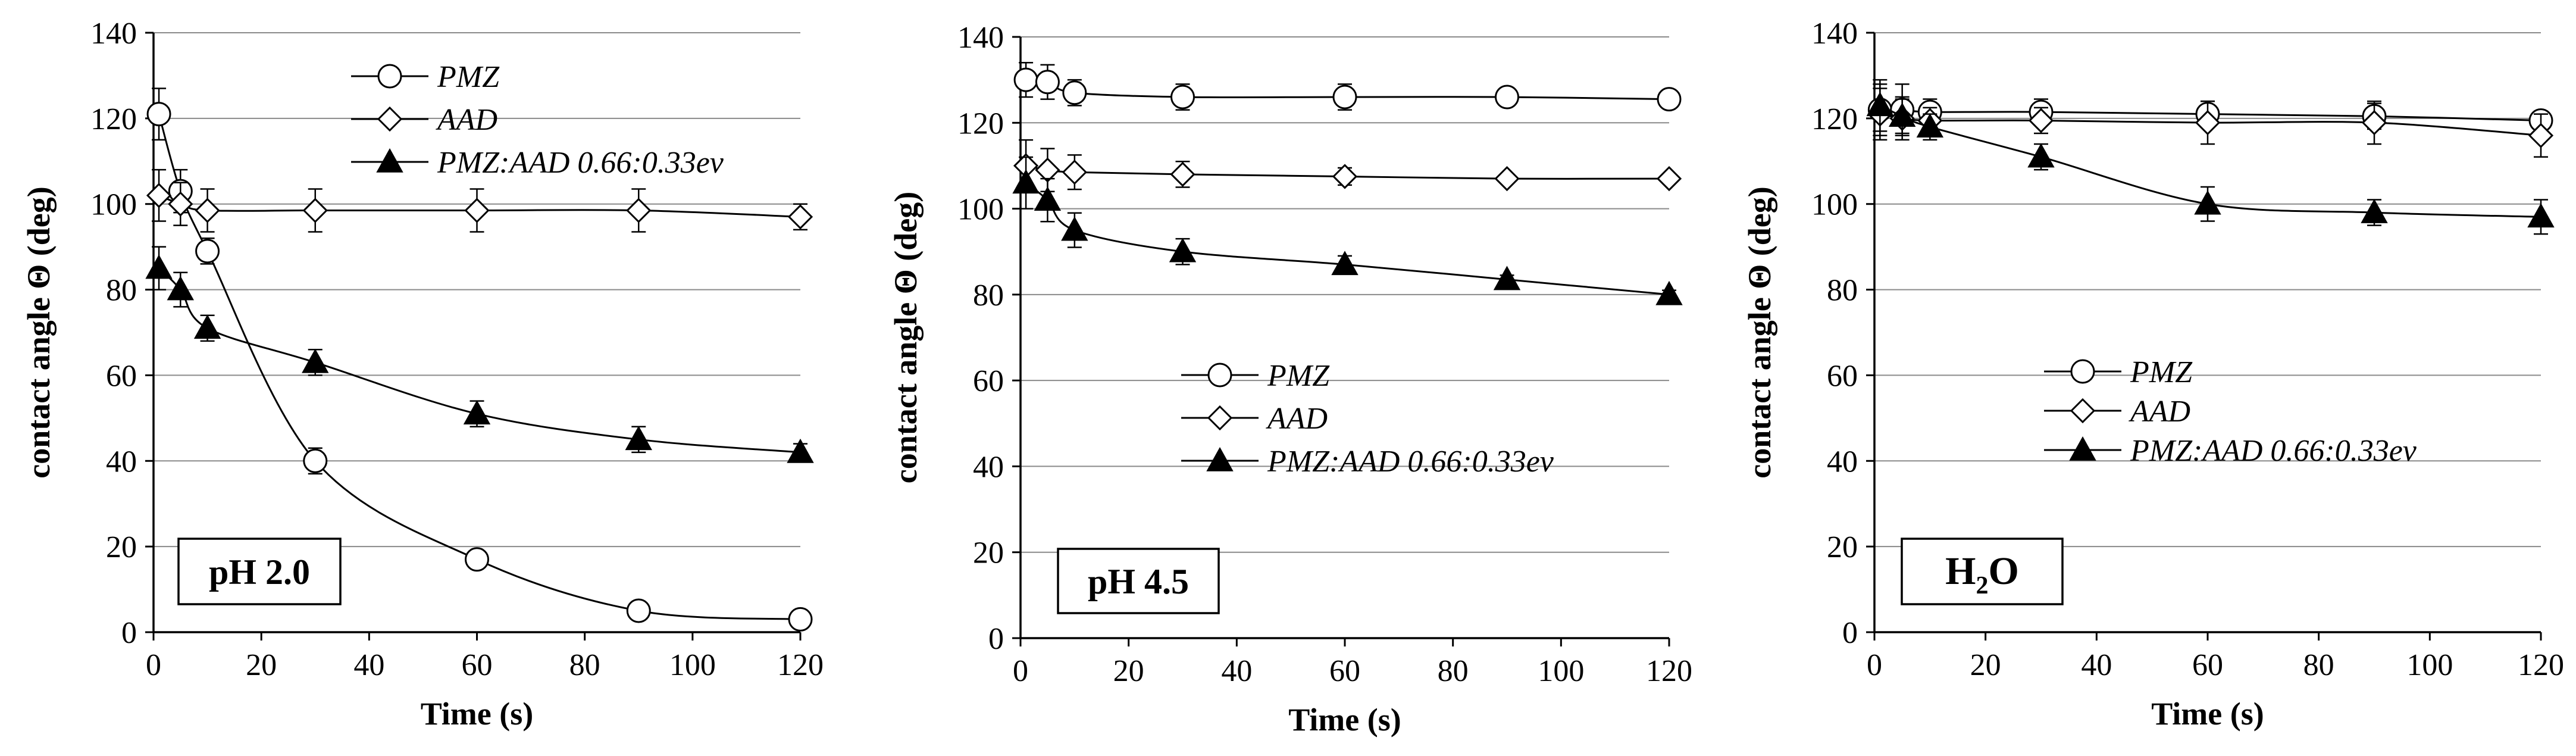  I want to click on condition-label: pH 4.5, so click(1138, 581).